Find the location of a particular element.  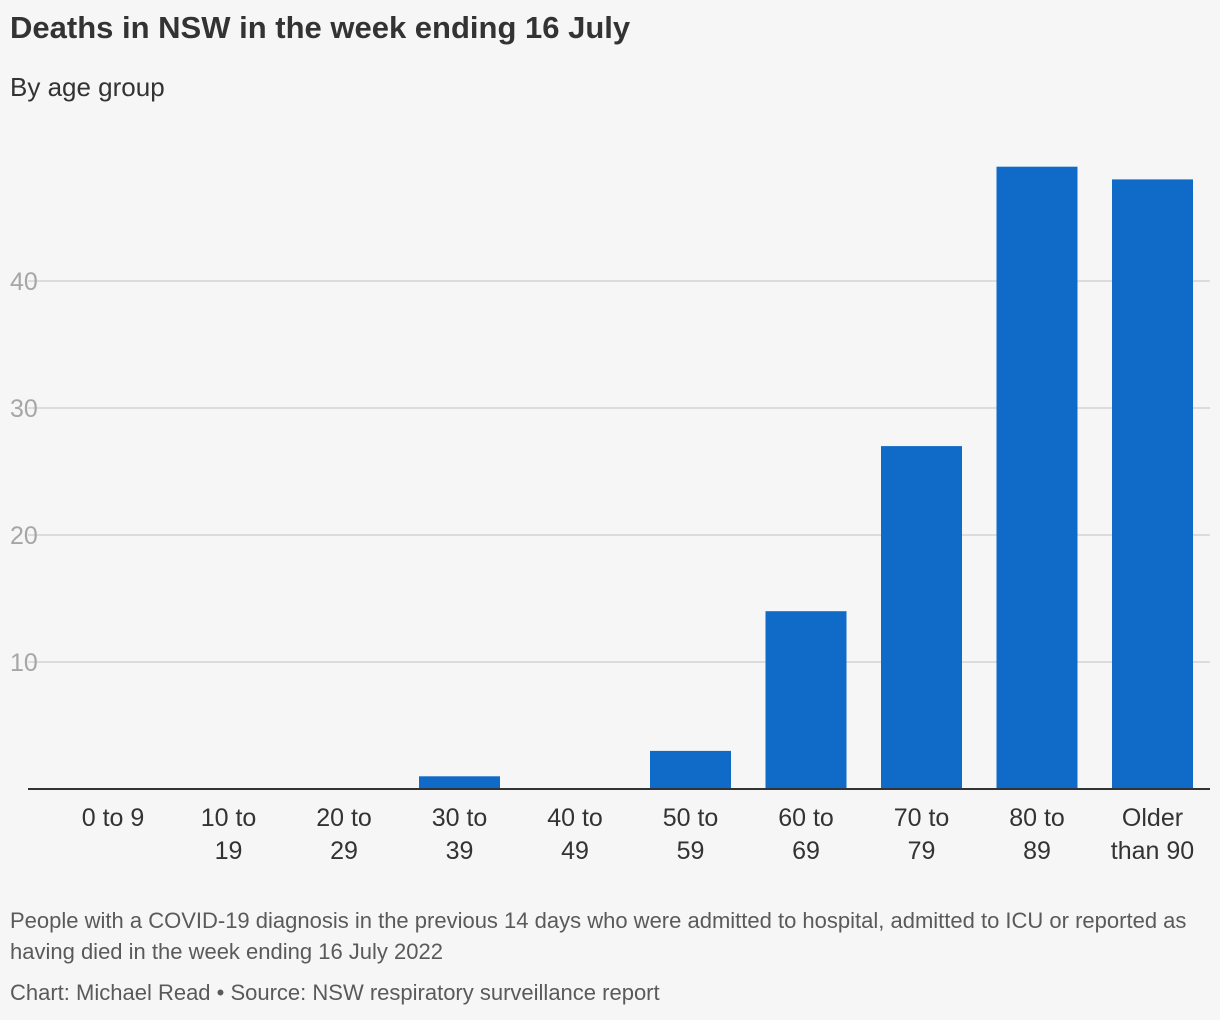

x-category-label: 60 to is located at coordinates (806, 818).